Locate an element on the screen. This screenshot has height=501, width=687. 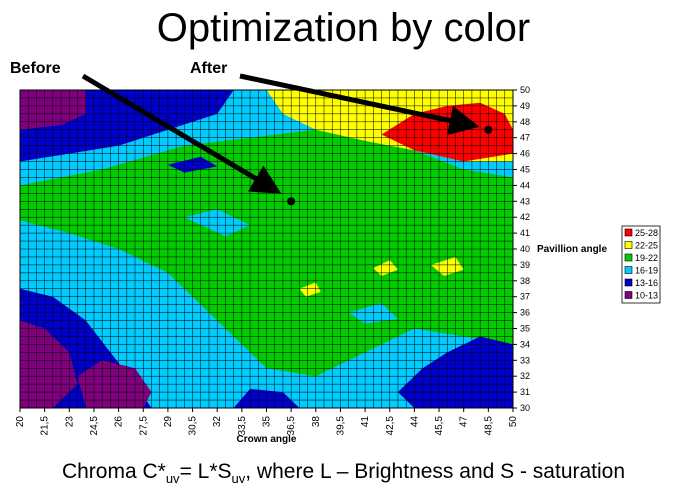
after-arrow is located at coordinates (359, 104).